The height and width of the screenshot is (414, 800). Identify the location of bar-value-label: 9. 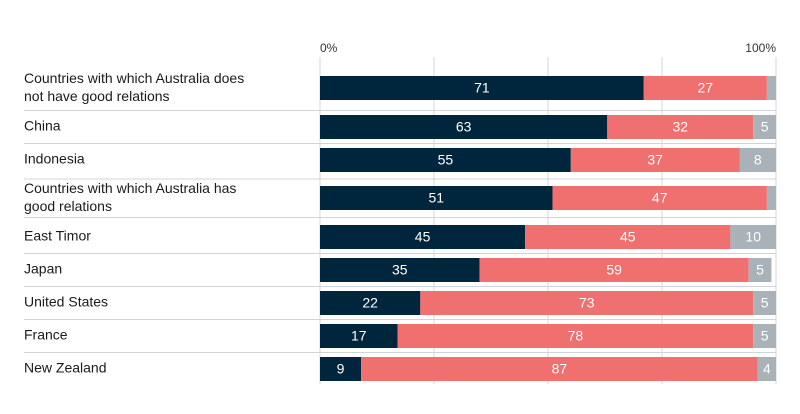
(341, 369).